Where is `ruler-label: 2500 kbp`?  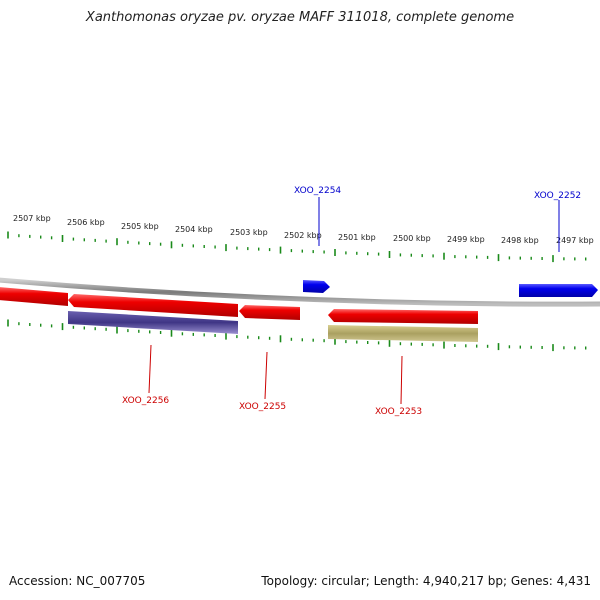
ruler-label: 2500 kbp is located at coordinates (412, 238).